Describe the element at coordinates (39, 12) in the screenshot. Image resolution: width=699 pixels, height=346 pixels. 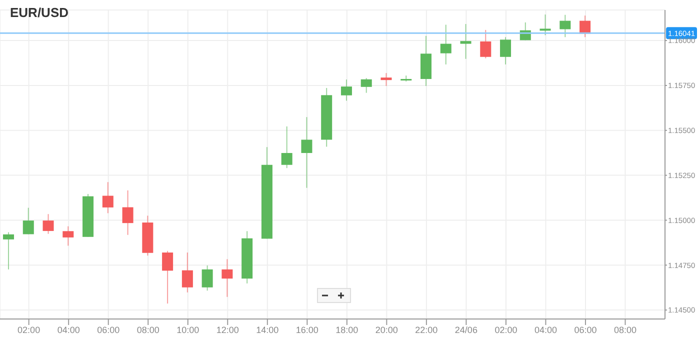
I see `chart-title: EUR/USD` at that location.